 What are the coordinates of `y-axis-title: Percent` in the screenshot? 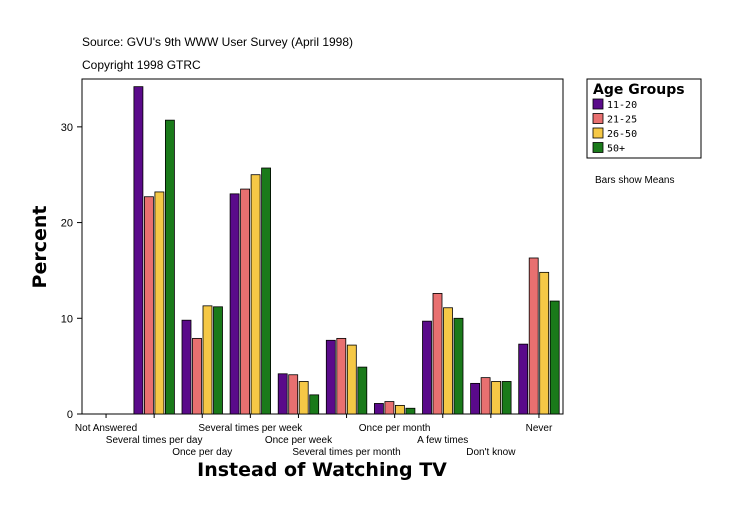 It's located at (40, 247).